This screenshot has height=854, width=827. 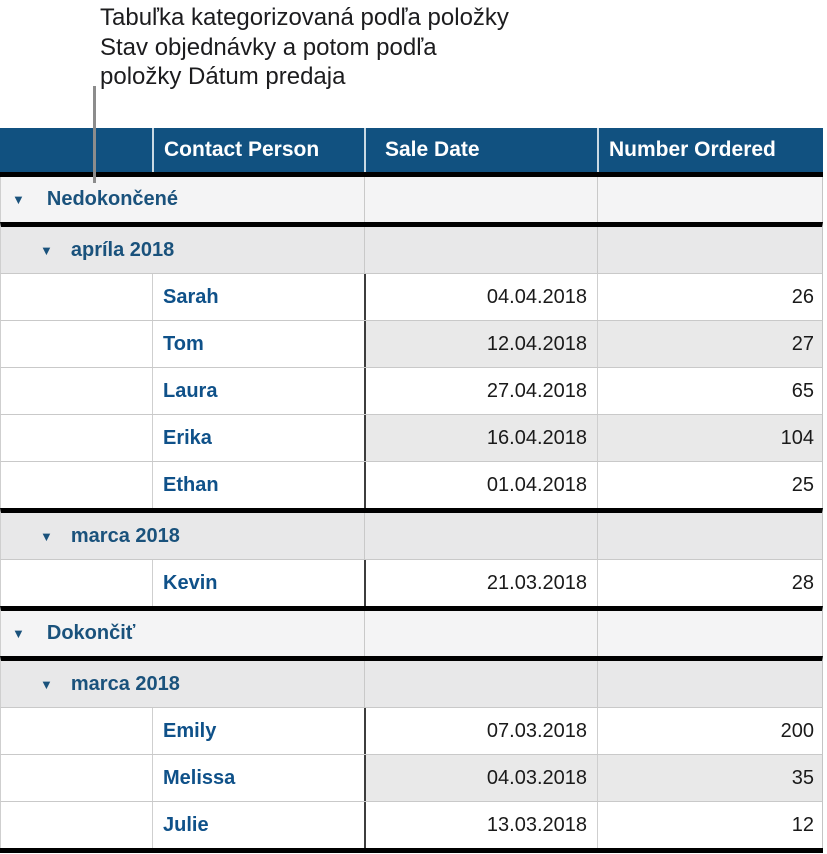 I want to click on contact-person-cell: Melissa, so click(x=258, y=778).